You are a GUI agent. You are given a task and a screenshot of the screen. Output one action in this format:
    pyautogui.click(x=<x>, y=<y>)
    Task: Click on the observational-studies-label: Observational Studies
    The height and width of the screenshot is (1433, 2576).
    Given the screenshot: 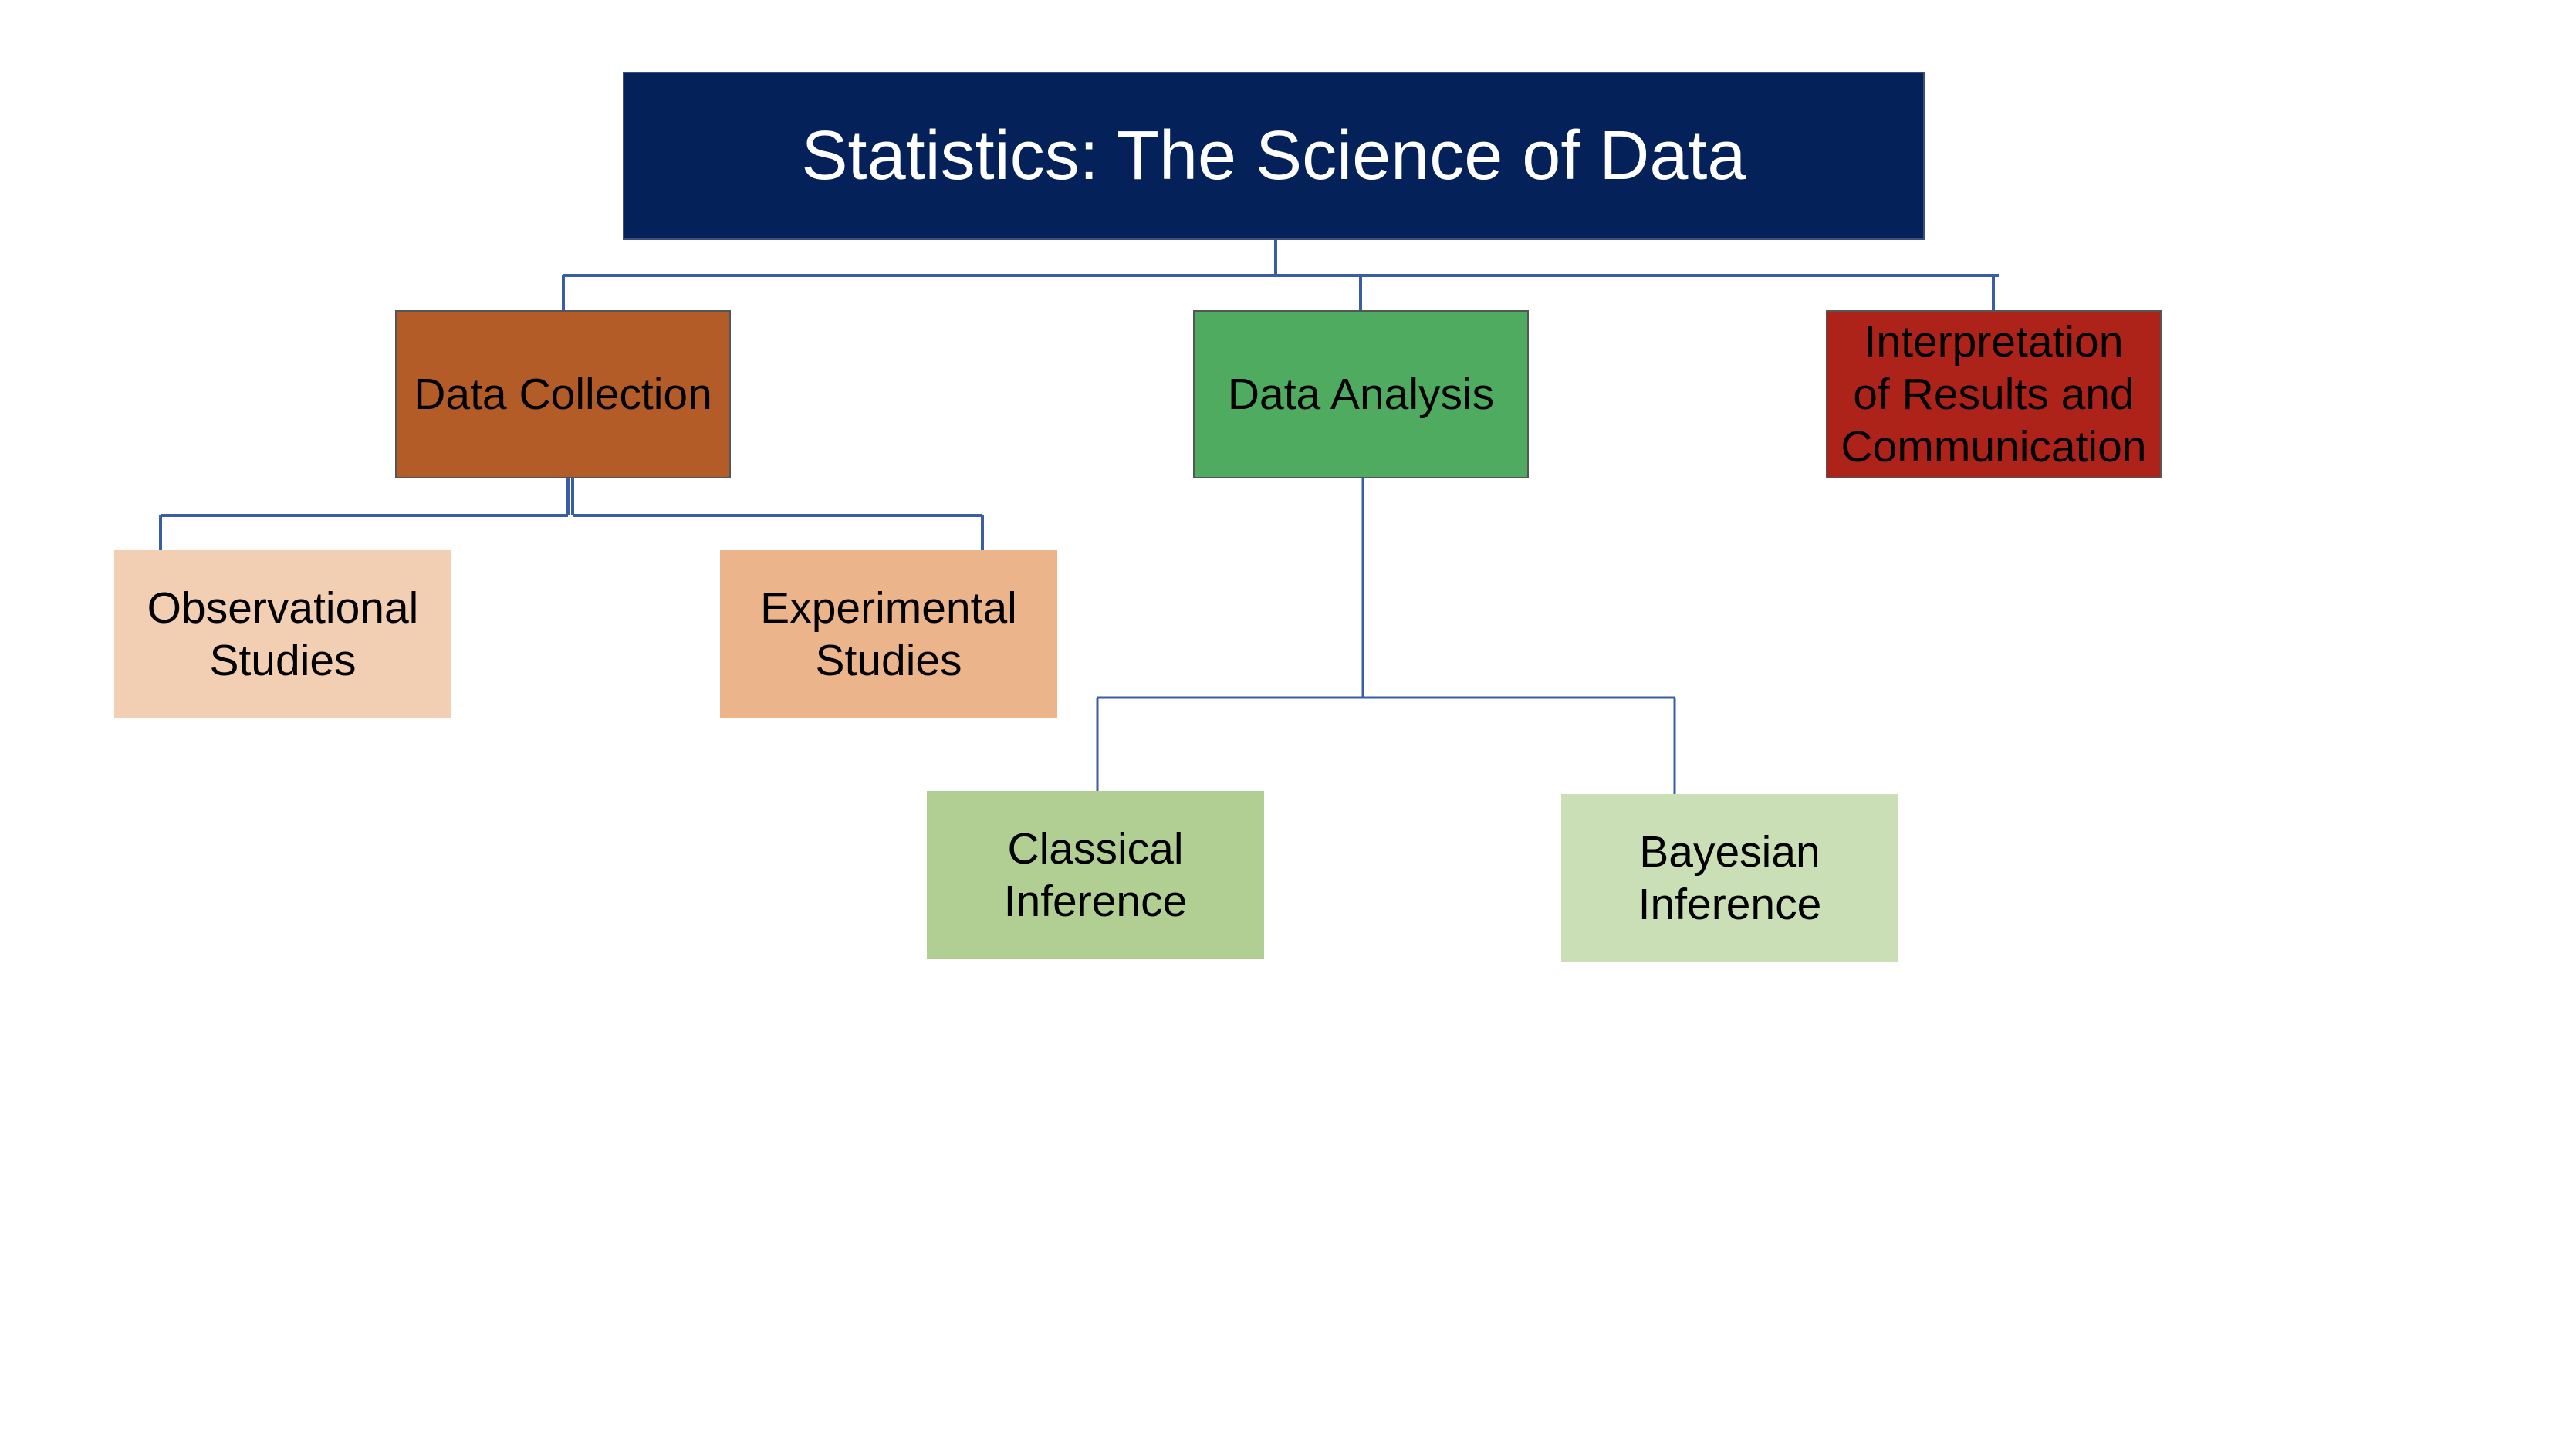 What is the action you would take?
    pyautogui.click(x=283, y=634)
    